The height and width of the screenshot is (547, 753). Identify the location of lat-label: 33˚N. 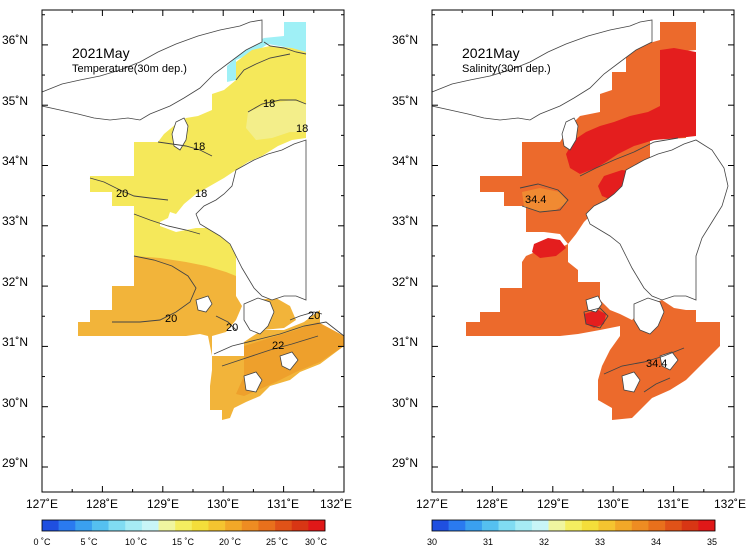
(15, 221).